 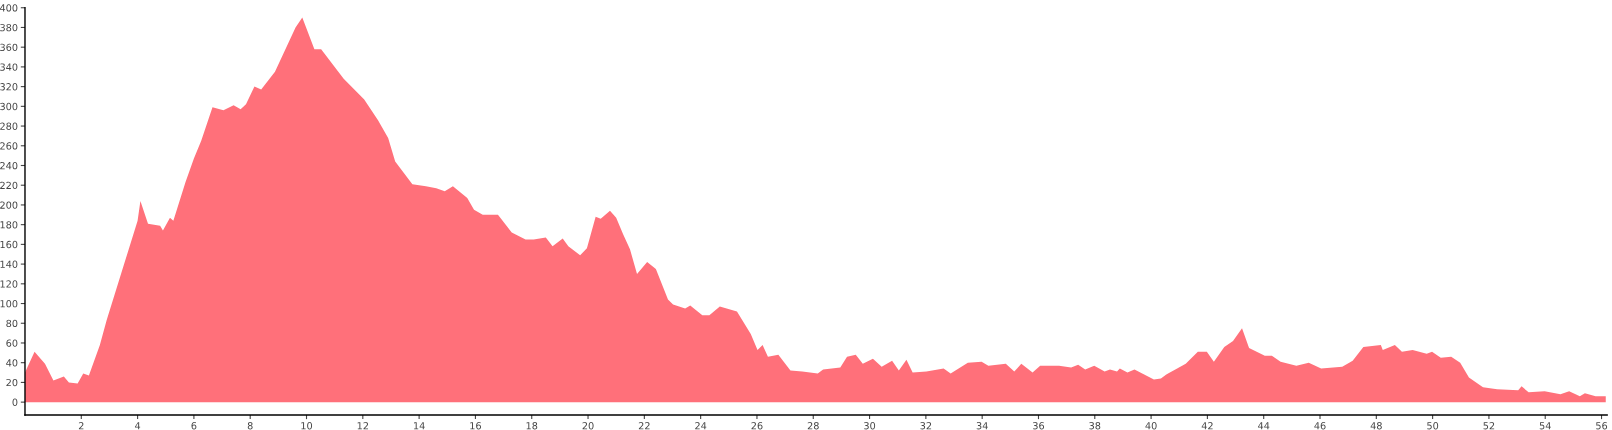 I want to click on y-tick-label: 380, so click(x=9, y=27).